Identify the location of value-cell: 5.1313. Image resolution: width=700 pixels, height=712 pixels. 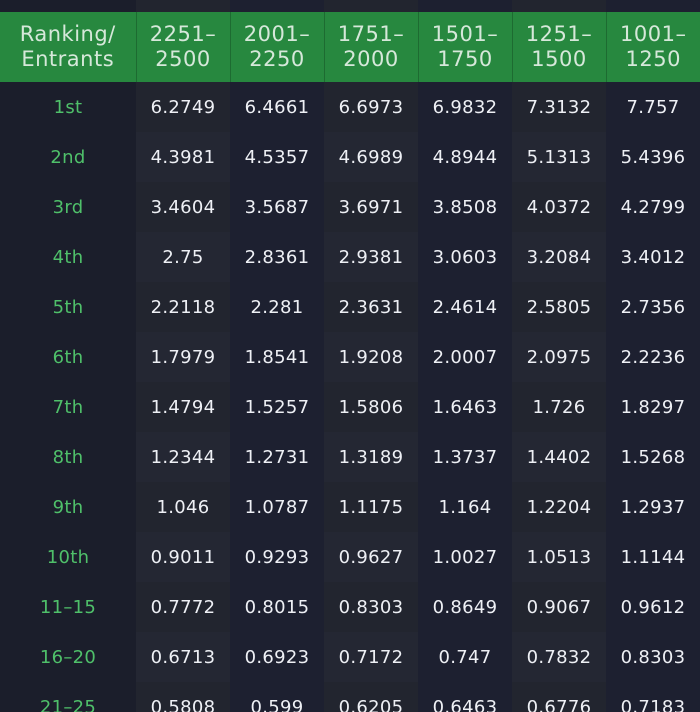
(559, 157).